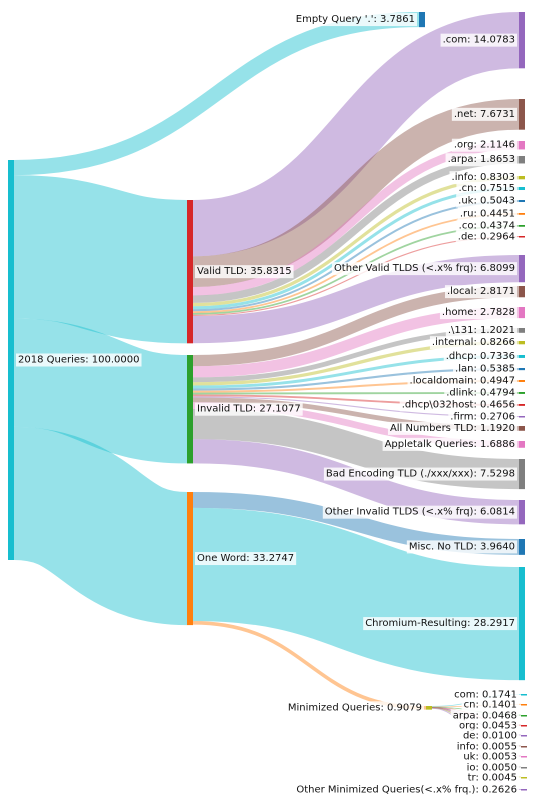 The height and width of the screenshot is (800, 534). Describe the element at coordinates (522, 201) in the screenshot. I see `node-uk` at that location.